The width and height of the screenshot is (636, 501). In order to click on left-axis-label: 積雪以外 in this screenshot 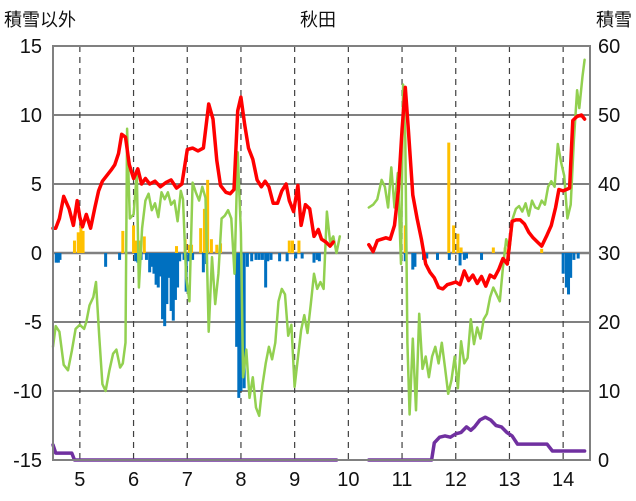, I will do `click(40, 20)`.